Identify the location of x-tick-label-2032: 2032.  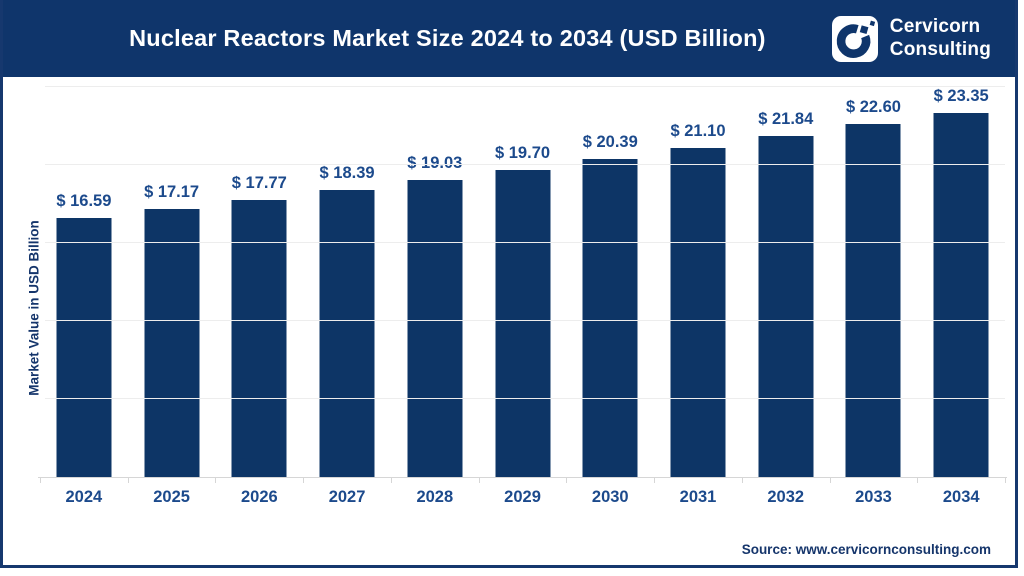
(786, 497).